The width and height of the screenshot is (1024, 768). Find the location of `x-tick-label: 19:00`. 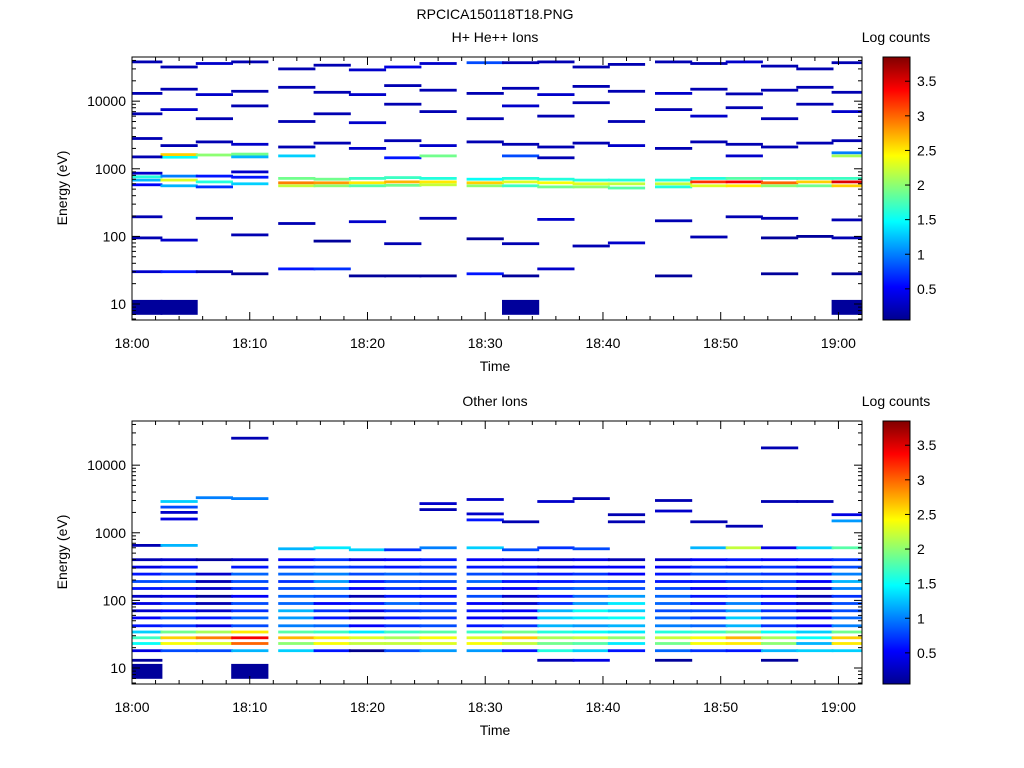

x-tick-label: 19:00 is located at coordinates (838, 343).